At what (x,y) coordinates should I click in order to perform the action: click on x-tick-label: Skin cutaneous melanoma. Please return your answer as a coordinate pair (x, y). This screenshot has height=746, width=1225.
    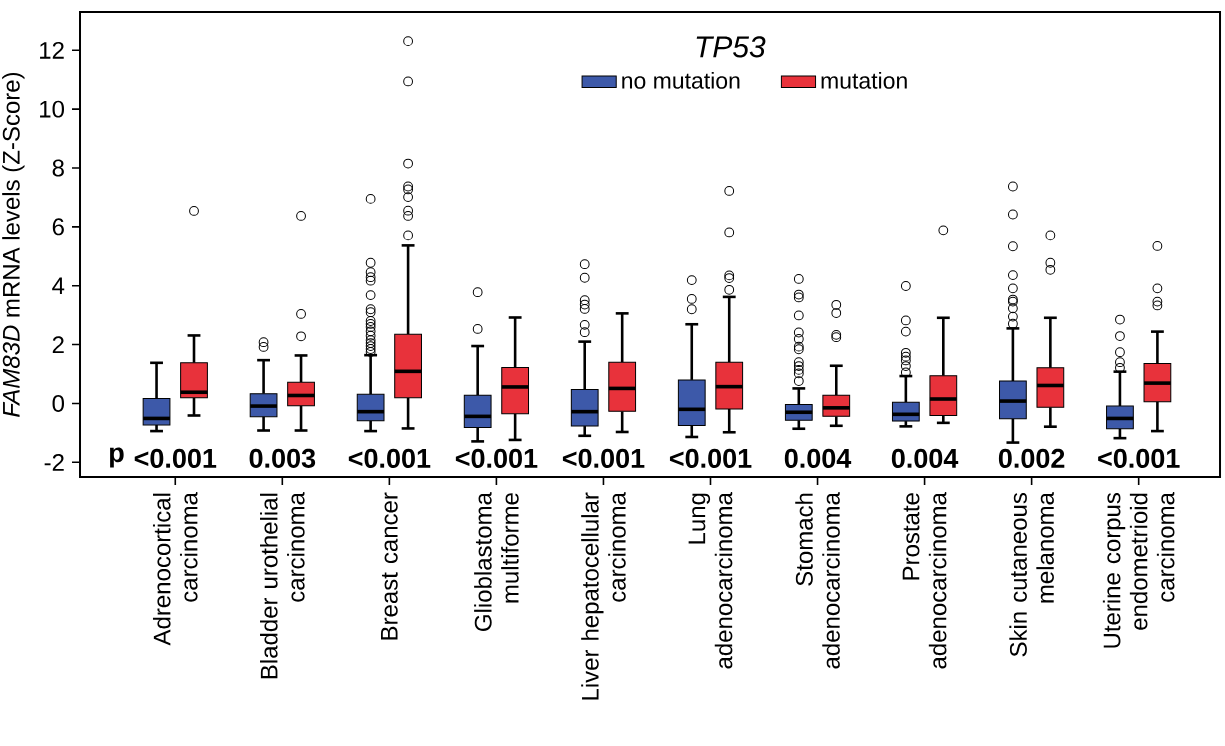
    Looking at the image, I should click on (1031, 574).